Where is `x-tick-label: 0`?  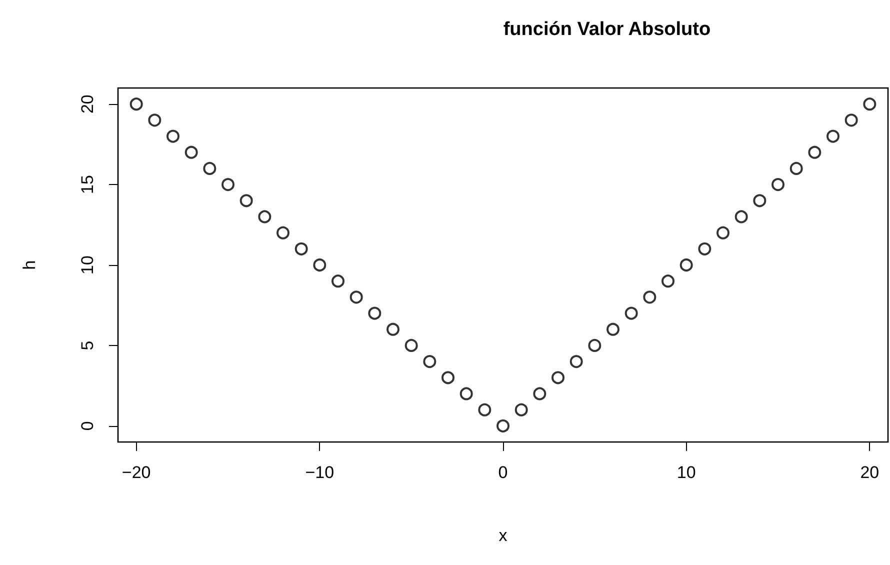
x-tick-label: 0 is located at coordinates (503, 472).